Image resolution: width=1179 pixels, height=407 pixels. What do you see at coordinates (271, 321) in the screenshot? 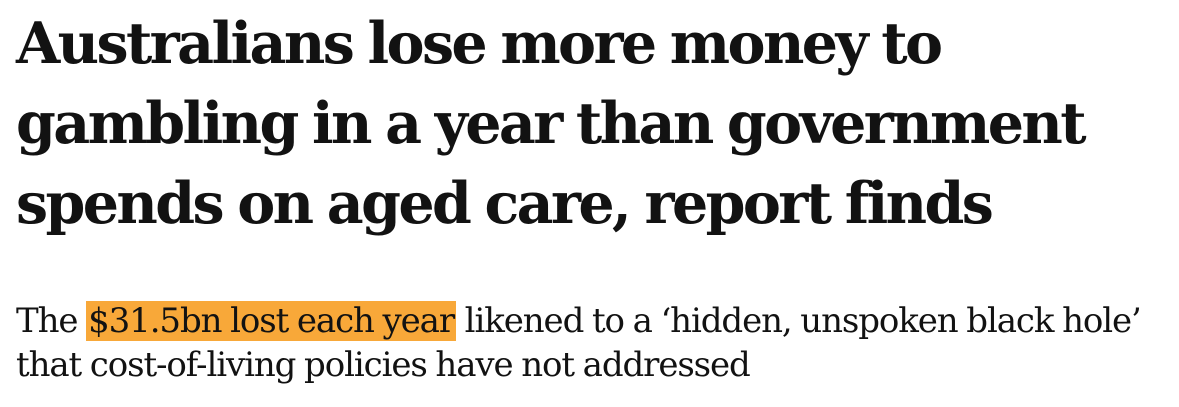
I see `highlighted-figure: $31.5bn lost each year` at bounding box center [271, 321].